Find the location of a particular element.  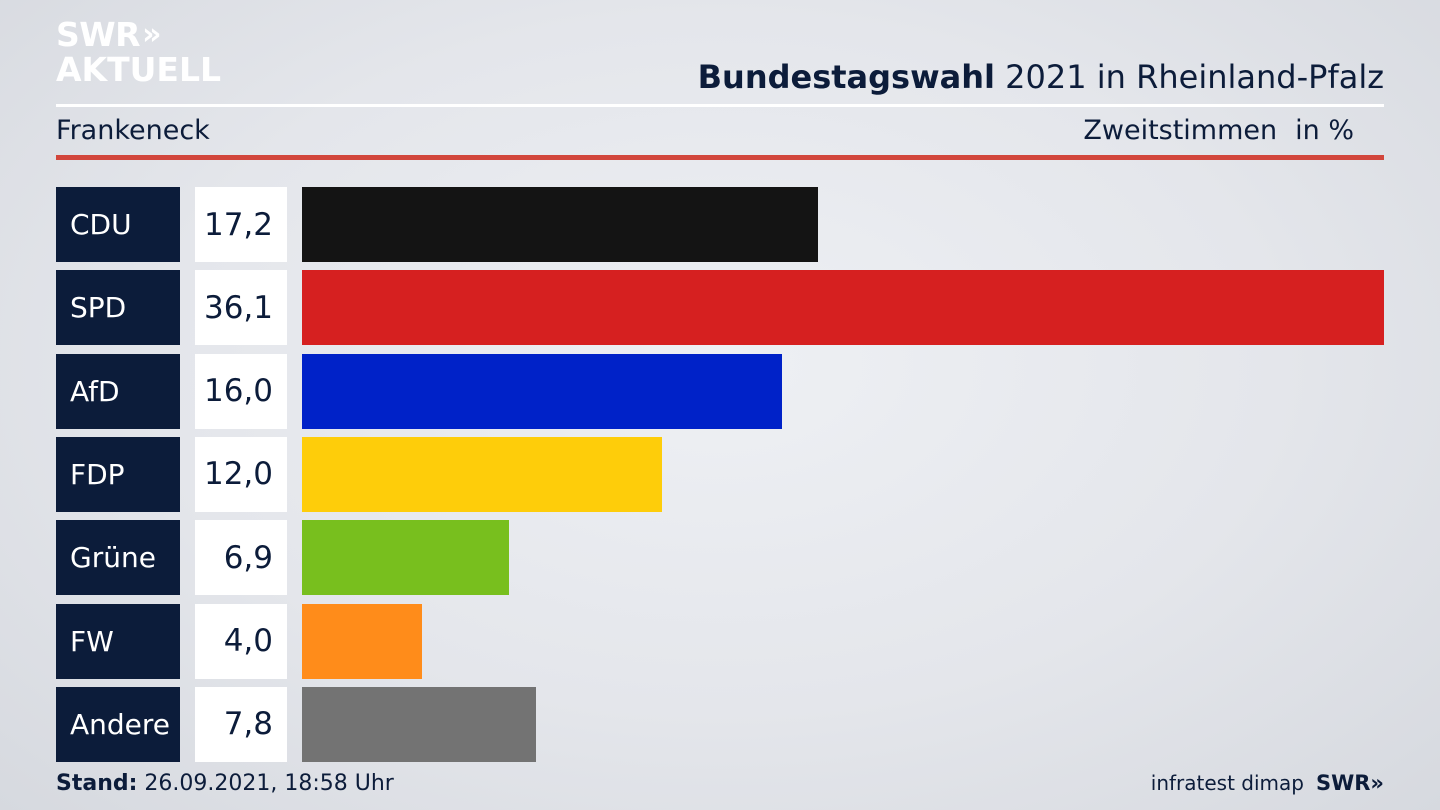

value-label: 36,1 is located at coordinates (241, 308).